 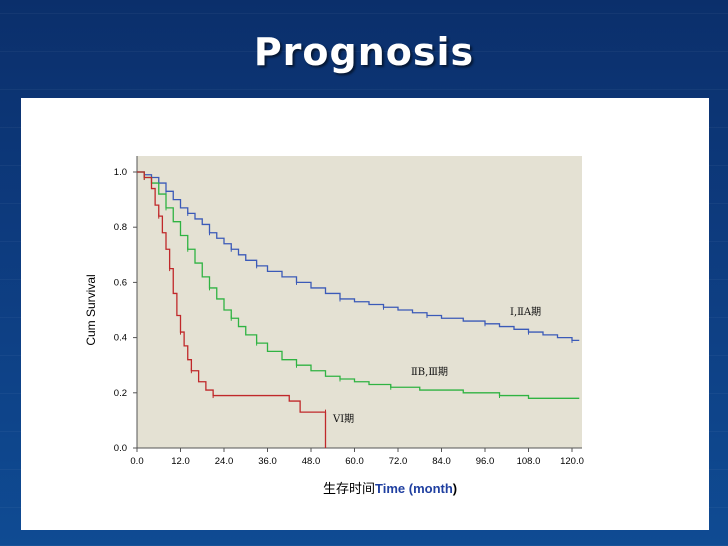 I want to click on x-tick-label: 24.0, so click(x=224, y=461).